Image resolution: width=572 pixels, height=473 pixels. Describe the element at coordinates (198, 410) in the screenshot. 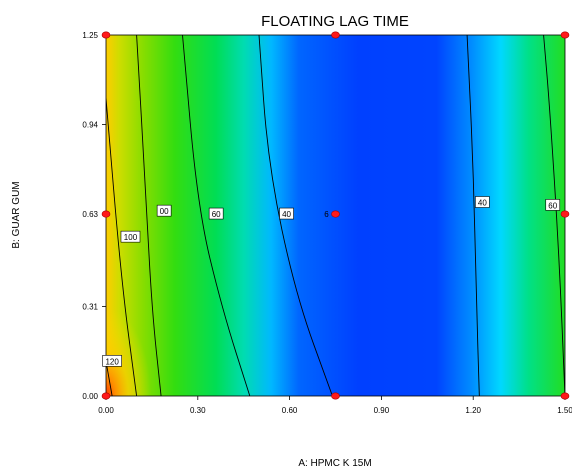

I see `x-tick-label: 0.30` at that location.